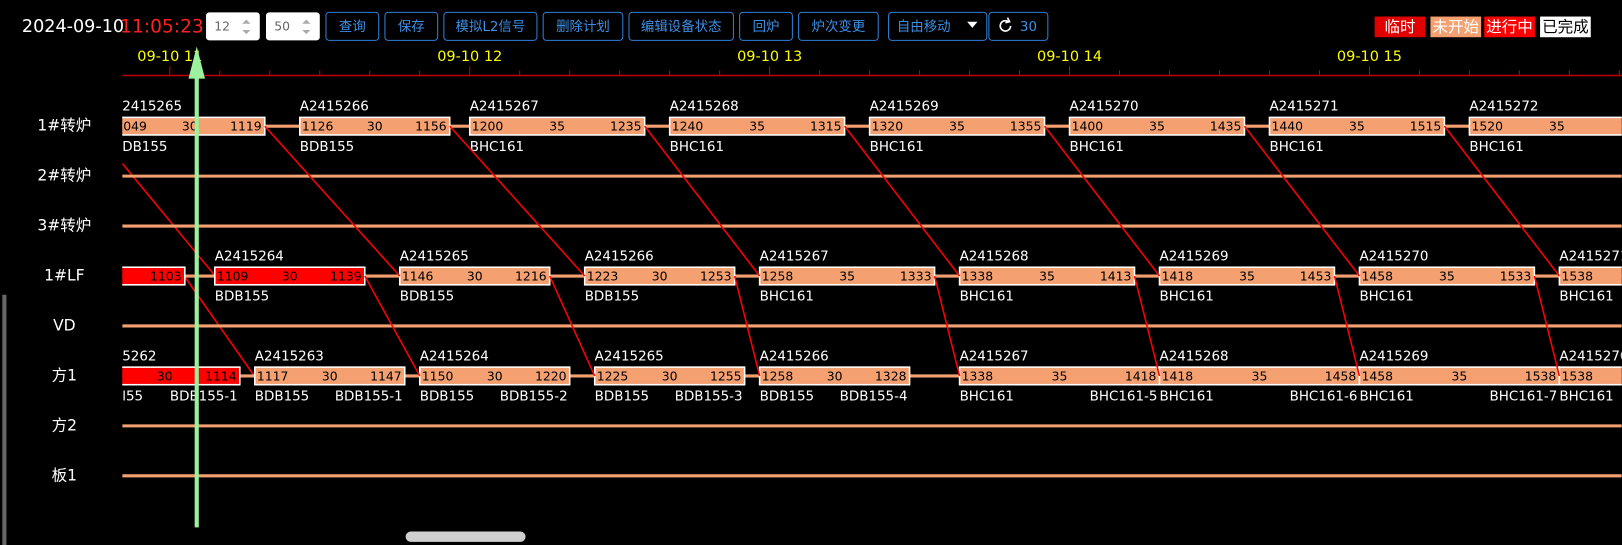 This screenshot has width=1622, height=545. What do you see at coordinates (246, 126) in the screenshot?
I see `end-time: 1119` at bounding box center [246, 126].